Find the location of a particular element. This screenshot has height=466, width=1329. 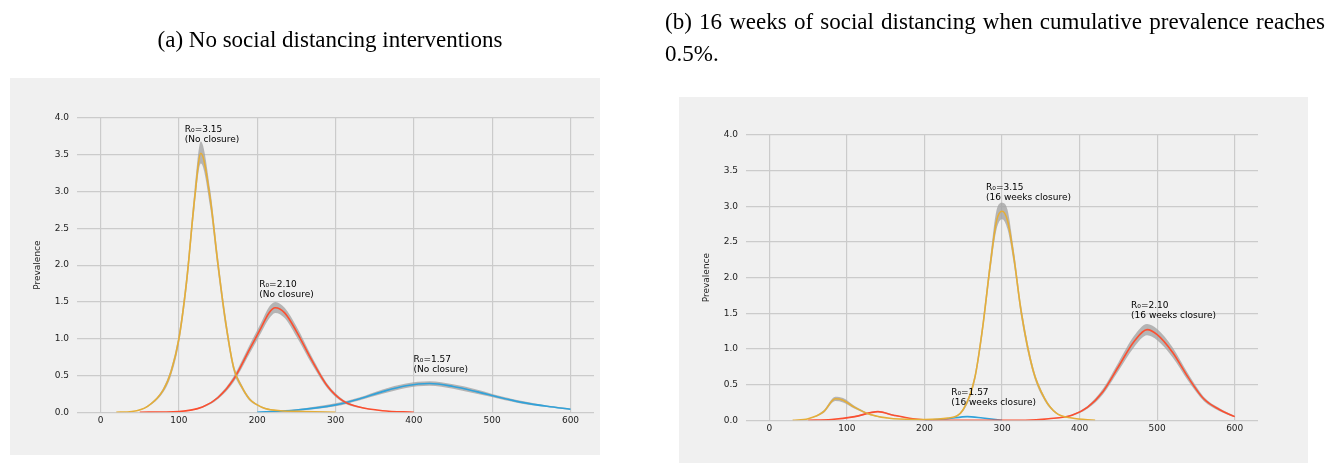

chart-title: (b) 16 weeks of social distancing when cumulative prevalence reaches 0.5%. is located at coordinates (995, 38).